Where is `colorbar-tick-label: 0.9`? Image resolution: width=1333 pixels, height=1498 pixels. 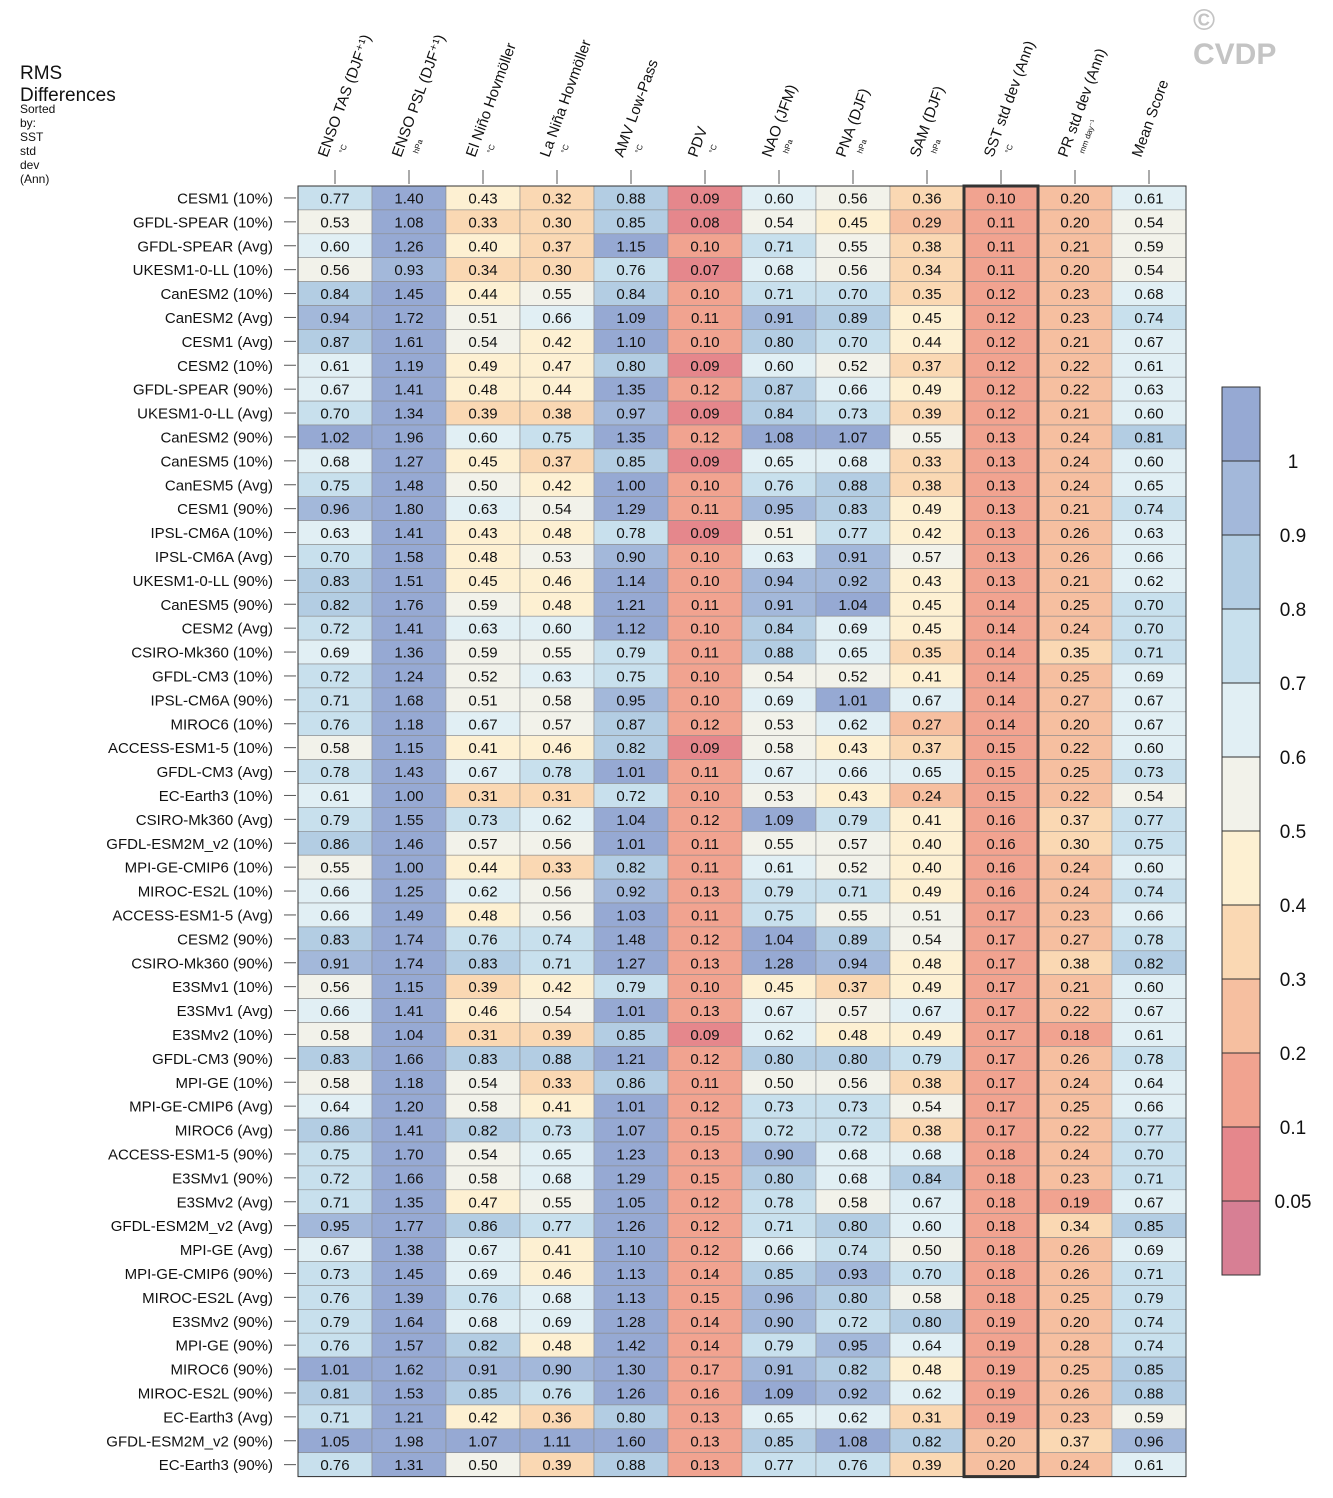
colorbar-tick-label: 0.9 is located at coordinates (1293, 536).